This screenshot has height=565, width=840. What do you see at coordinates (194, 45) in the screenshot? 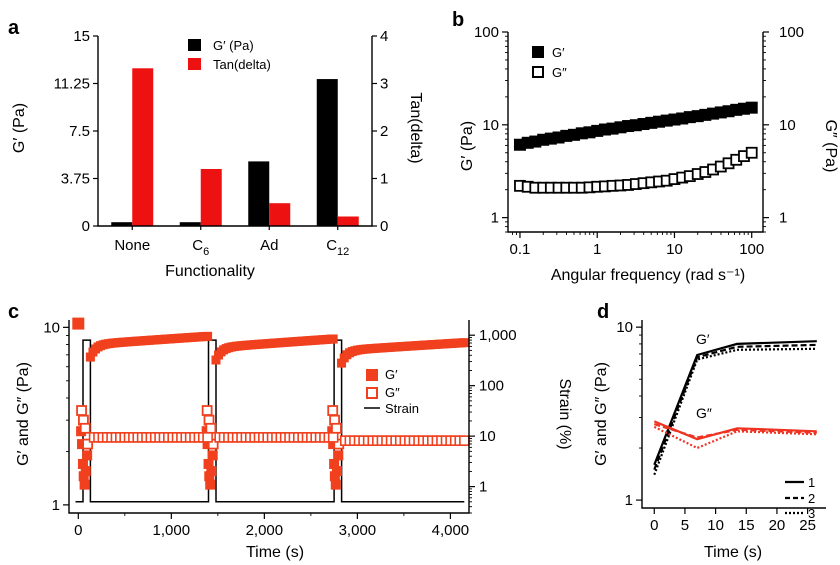
I see `legend-swatch-gprime` at bounding box center [194, 45].